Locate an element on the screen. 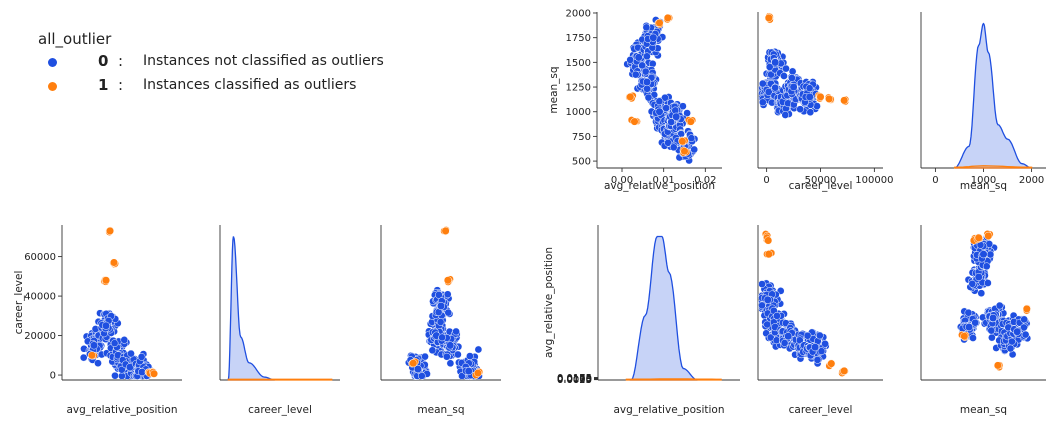 Image resolution: width=1056 pixels, height=440 pixels. y-tick-label: 1000 is located at coordinates (578, 112).